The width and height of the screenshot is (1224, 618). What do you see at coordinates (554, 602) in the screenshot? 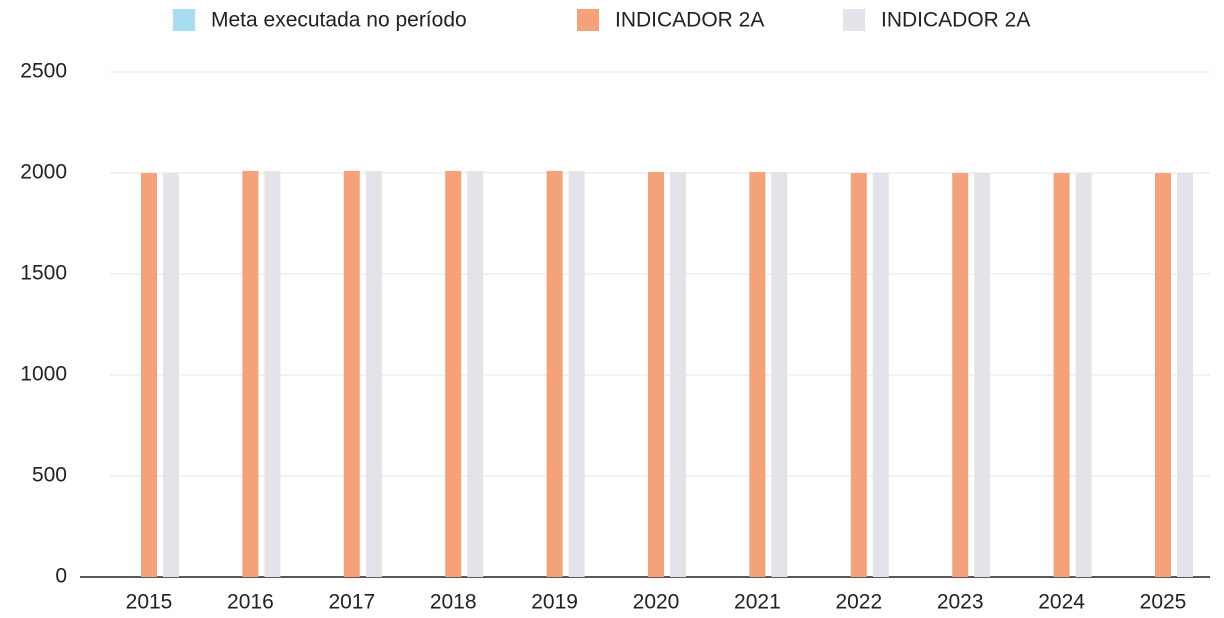
I see `x-tick-label: 2019` at bounding box center [554, 602].